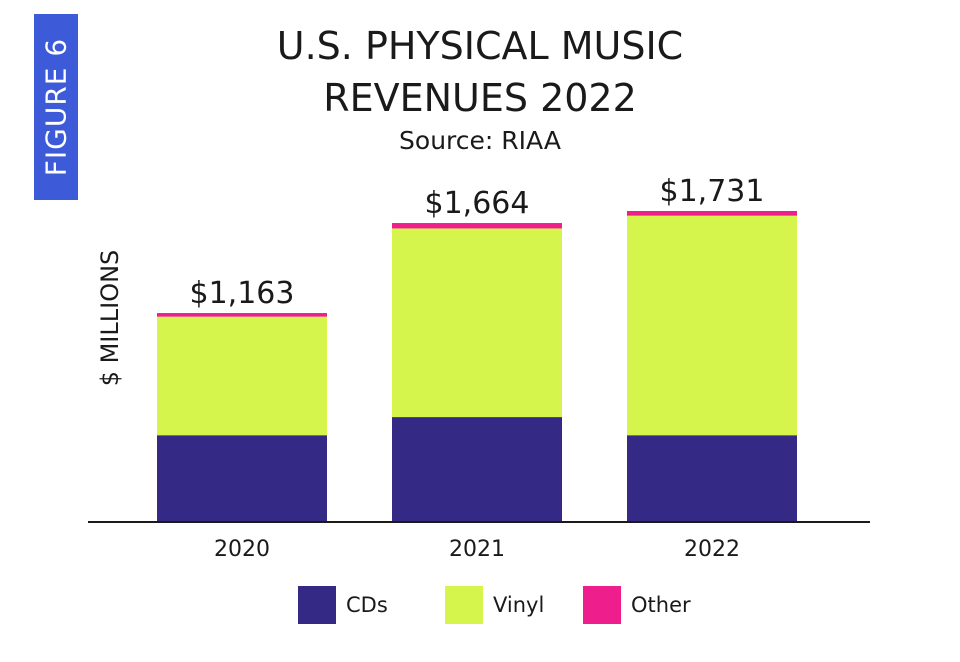  What do you see at coordinates (477, 469) in the screenshot?
I see `bar-cds-2021` at bounding box center [477, 469].